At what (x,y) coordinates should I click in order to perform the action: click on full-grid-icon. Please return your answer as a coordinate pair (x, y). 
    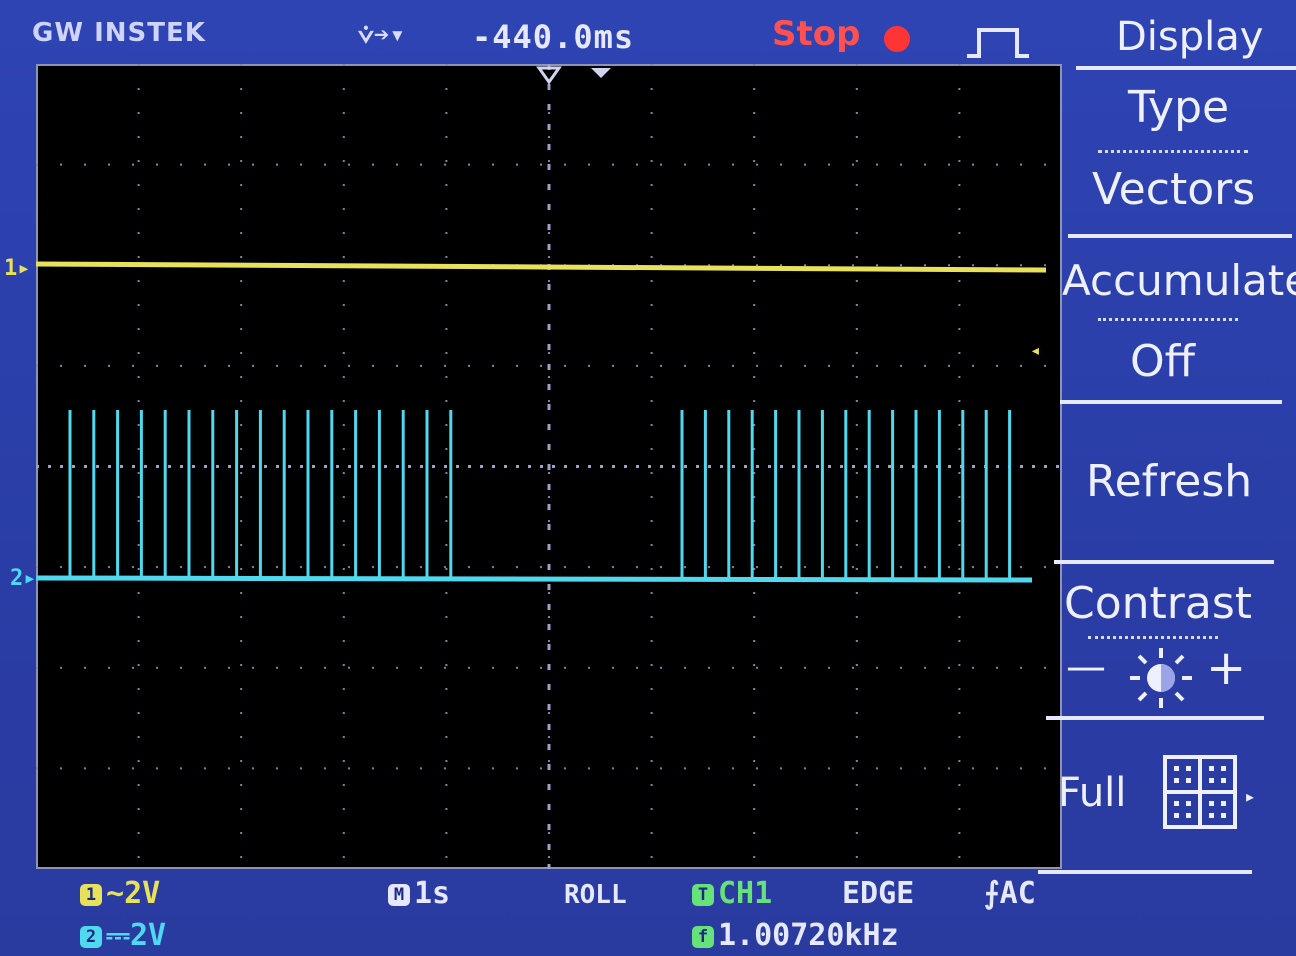
    Looking at the image, I should click on (1200, 792).